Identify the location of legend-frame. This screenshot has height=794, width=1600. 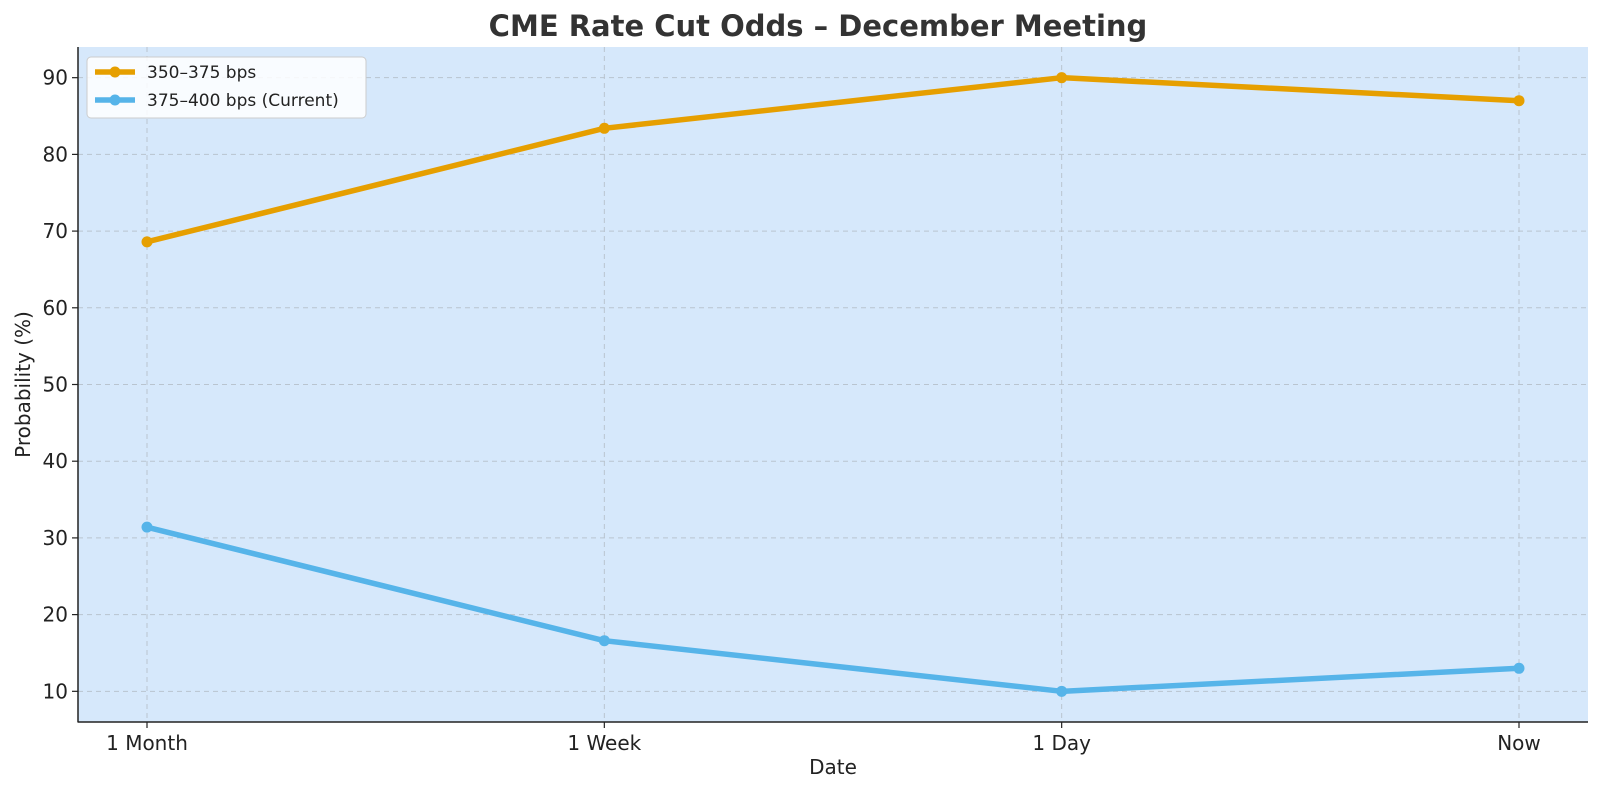
(226, 87).